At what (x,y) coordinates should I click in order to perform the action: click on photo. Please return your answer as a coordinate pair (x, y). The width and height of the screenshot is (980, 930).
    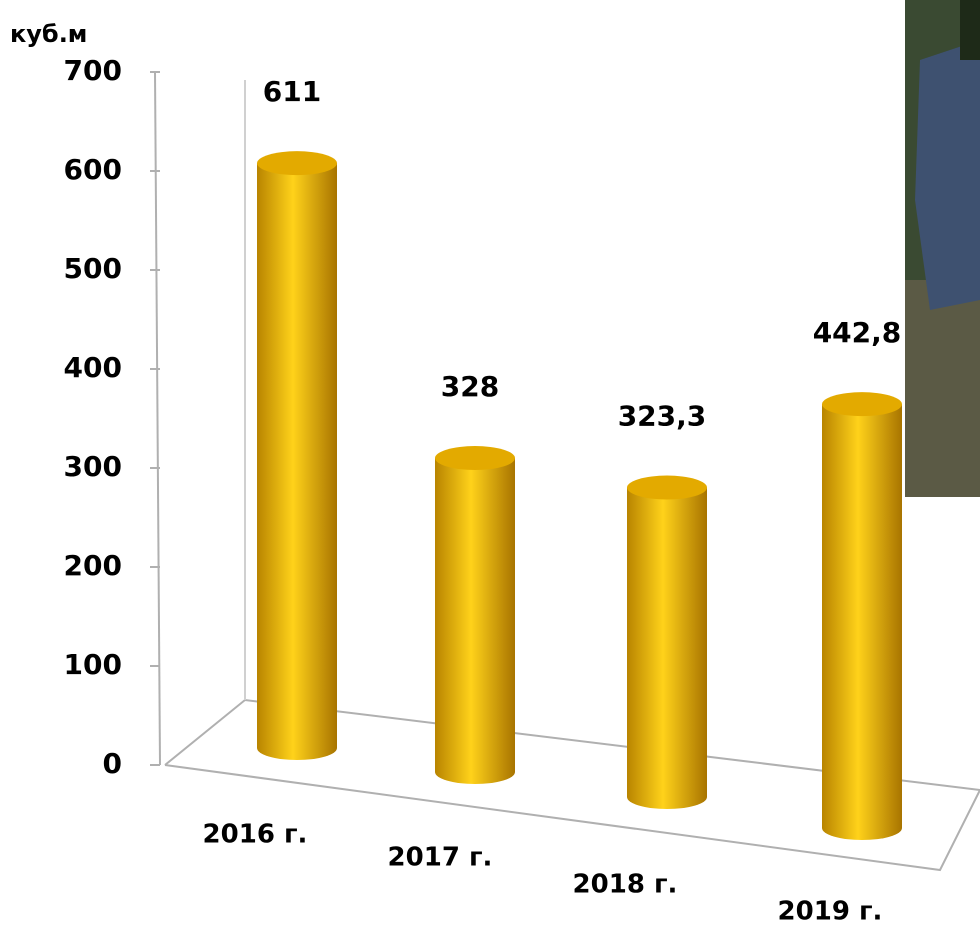
    Looking at the image, I should click on (942, 248).